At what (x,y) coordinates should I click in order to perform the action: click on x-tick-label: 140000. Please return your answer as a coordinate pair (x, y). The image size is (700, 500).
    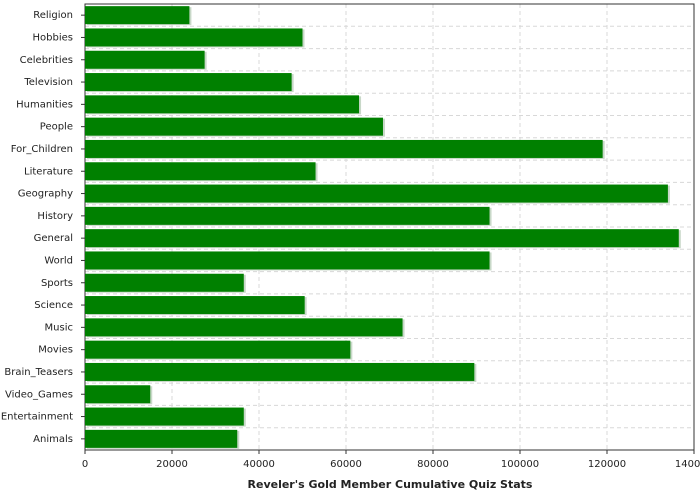
    Looking at the image, I should click on (687, 464).